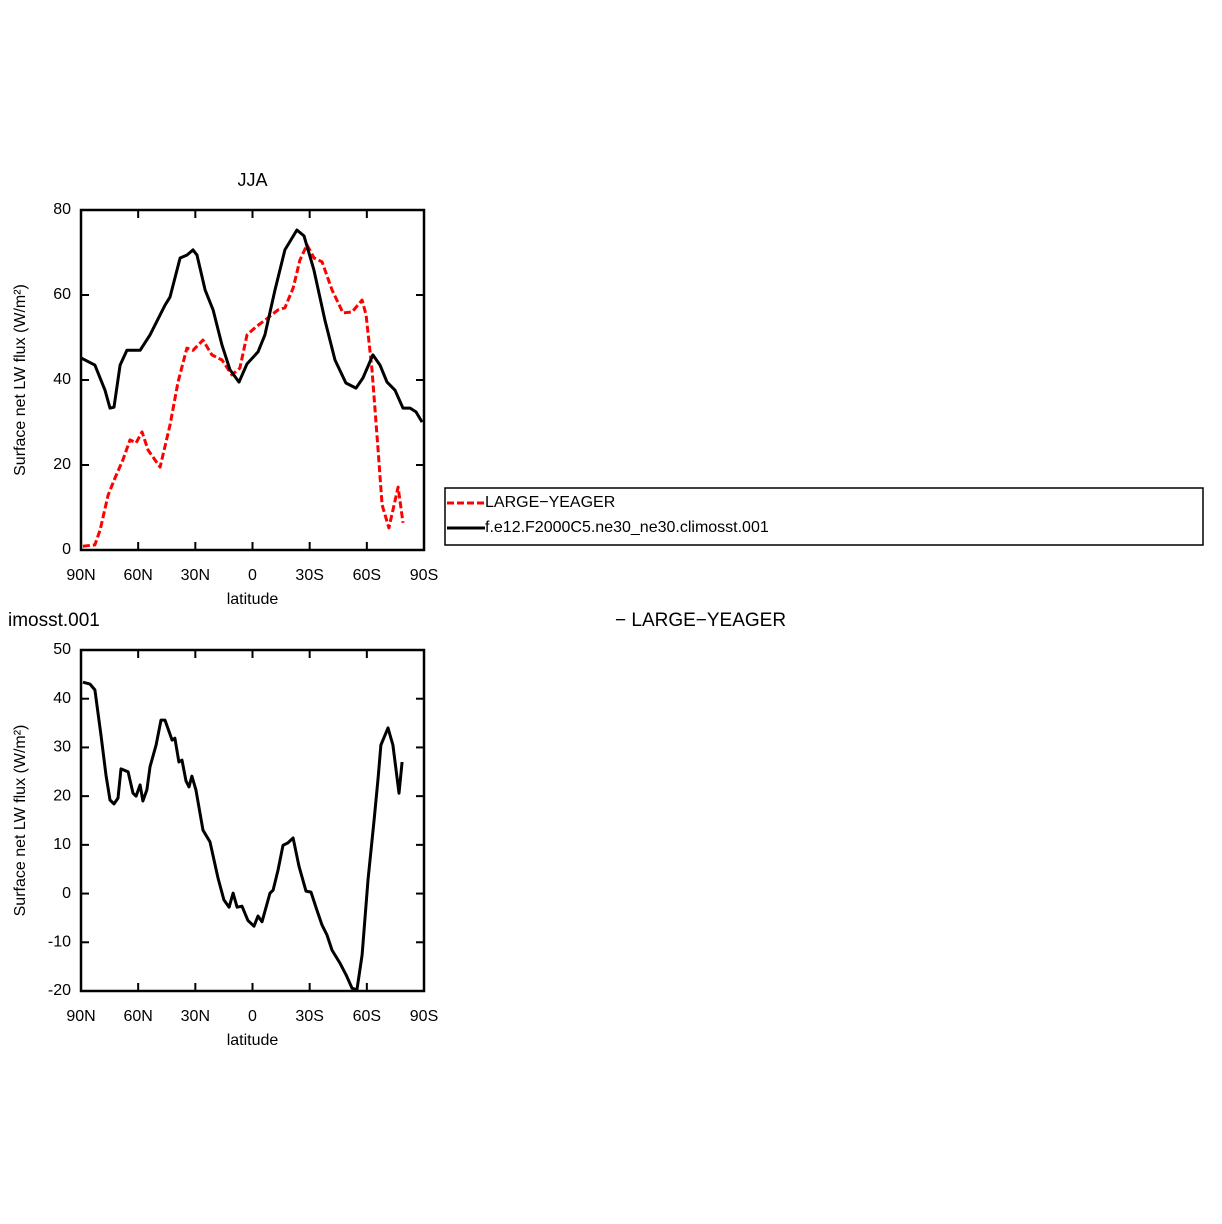  What do you see at coordinates (62, 294) in the screenshot?
I see `y-tick-label: 60` at bounding box center [62, 294].